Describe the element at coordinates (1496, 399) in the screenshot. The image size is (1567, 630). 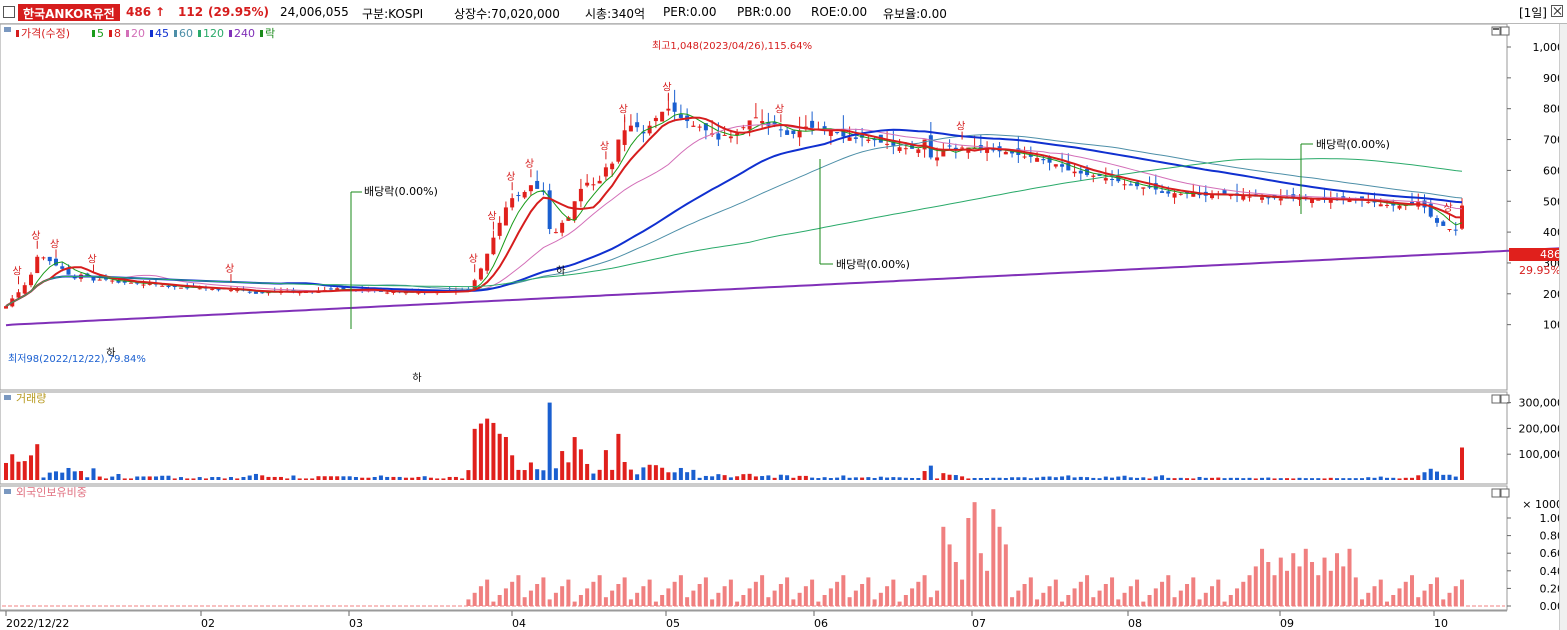
I see `volume-maximize-icon` at that location.